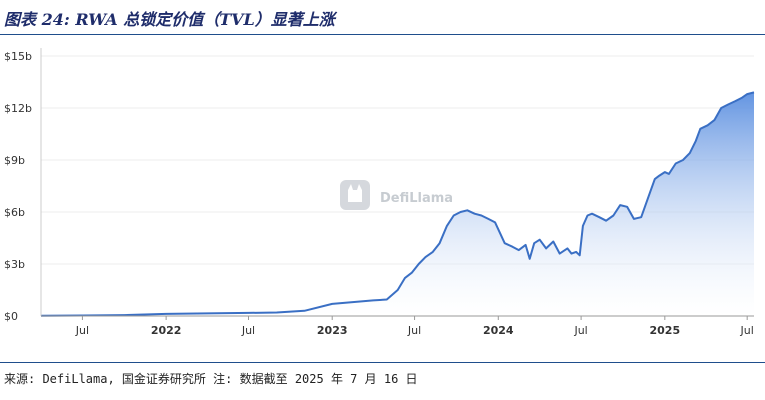 The width and height of the screenshot is (765, 400). Describe the element at coordinates (14, 264) in the screenshot. I see `y-tick-label: $3b` at that location.